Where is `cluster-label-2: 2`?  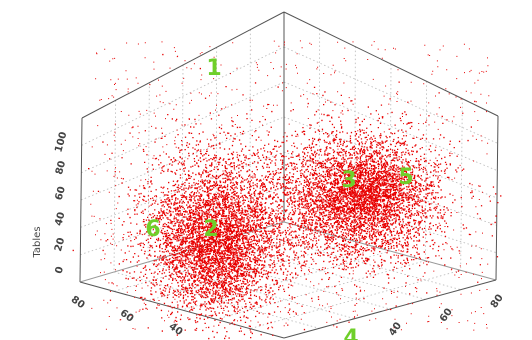 cluster-label-2: 2 is located at coordinates (210, 229).